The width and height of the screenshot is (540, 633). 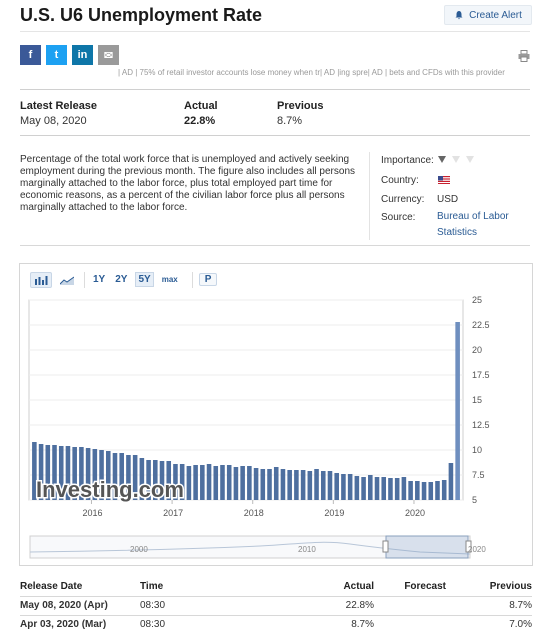 What do you see at coordinates (459, 15) in the screenshot?
I see `bell-icon` at bounding box center [459, 15].